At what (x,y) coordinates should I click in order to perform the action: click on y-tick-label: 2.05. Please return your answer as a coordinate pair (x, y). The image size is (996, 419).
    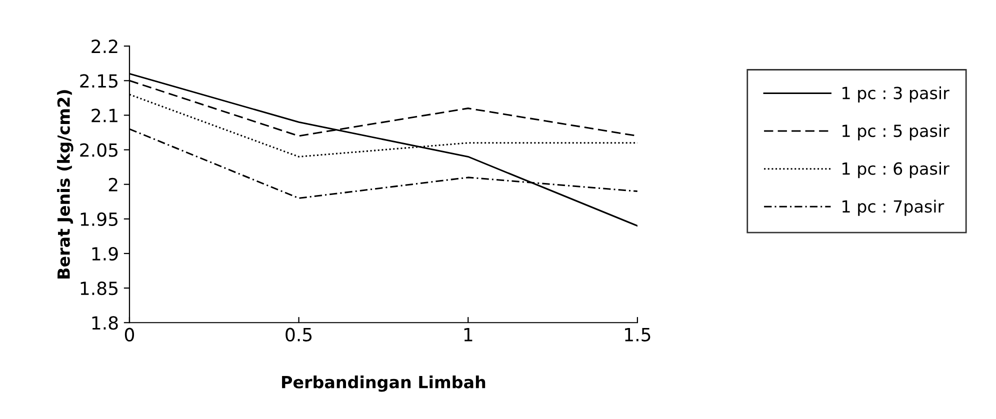
    Looking at the image, I should click on (99, 150).